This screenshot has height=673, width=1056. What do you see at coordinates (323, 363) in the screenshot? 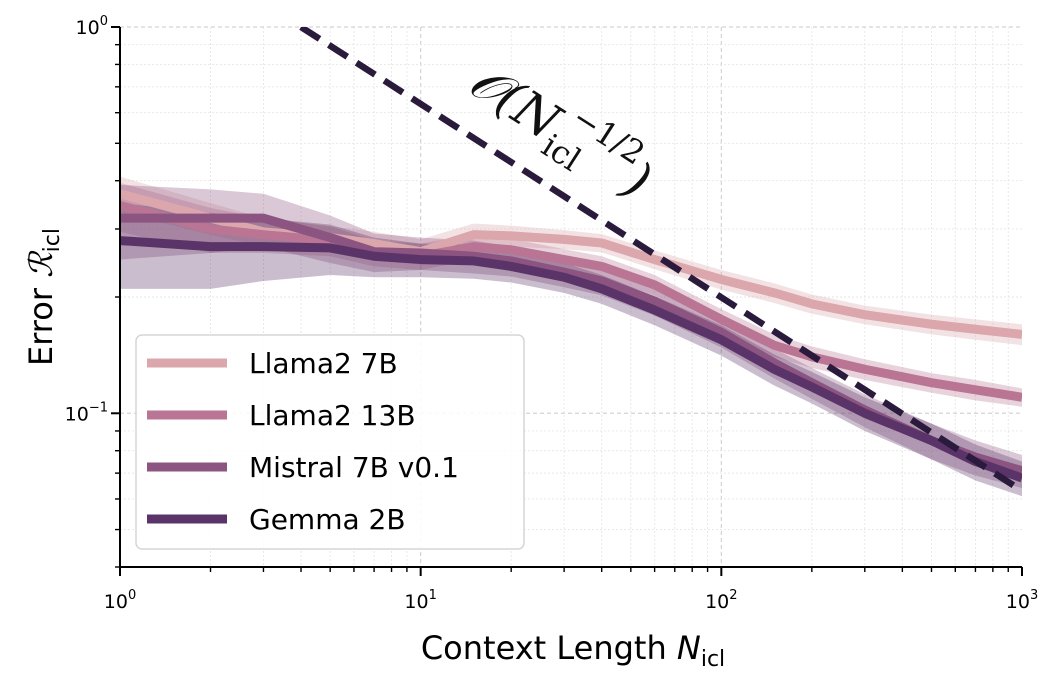
I see `legend-label: Llama2 7B` at bounding box center [323, 363].